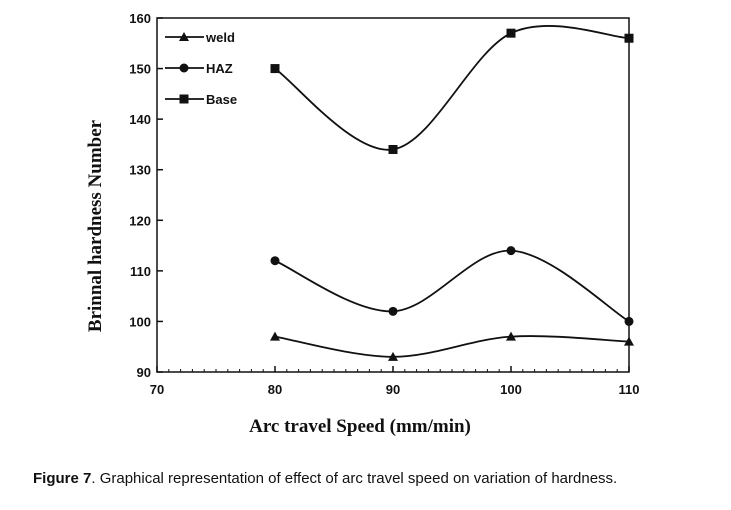 This screenshot has height=510, width=731. I want to click on legend-item-weld: weld, so click(200, 37).